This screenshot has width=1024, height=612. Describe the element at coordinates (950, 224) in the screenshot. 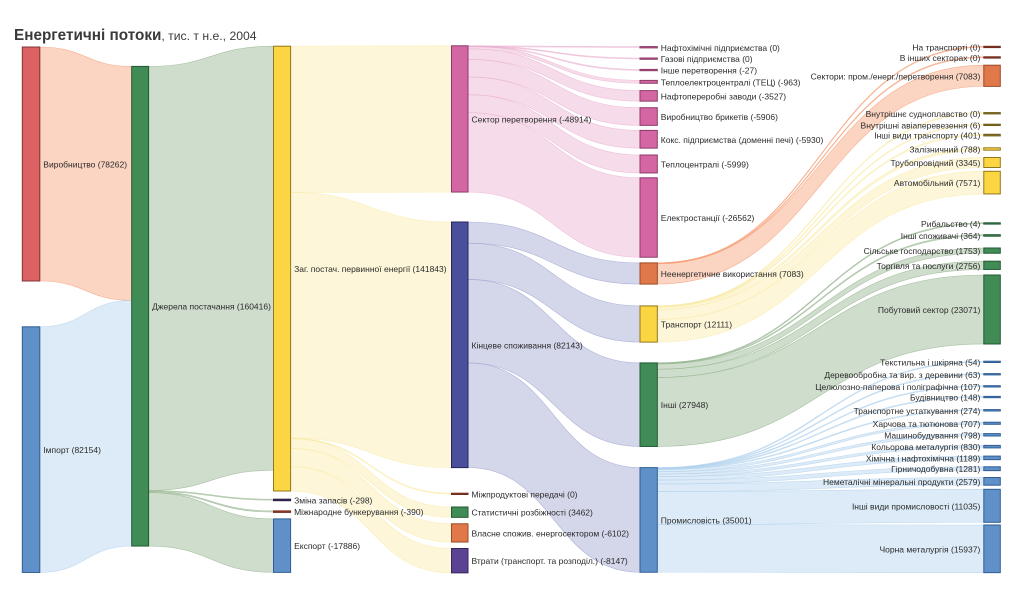

I see `svg-text: Рибальство (4)` at that location.